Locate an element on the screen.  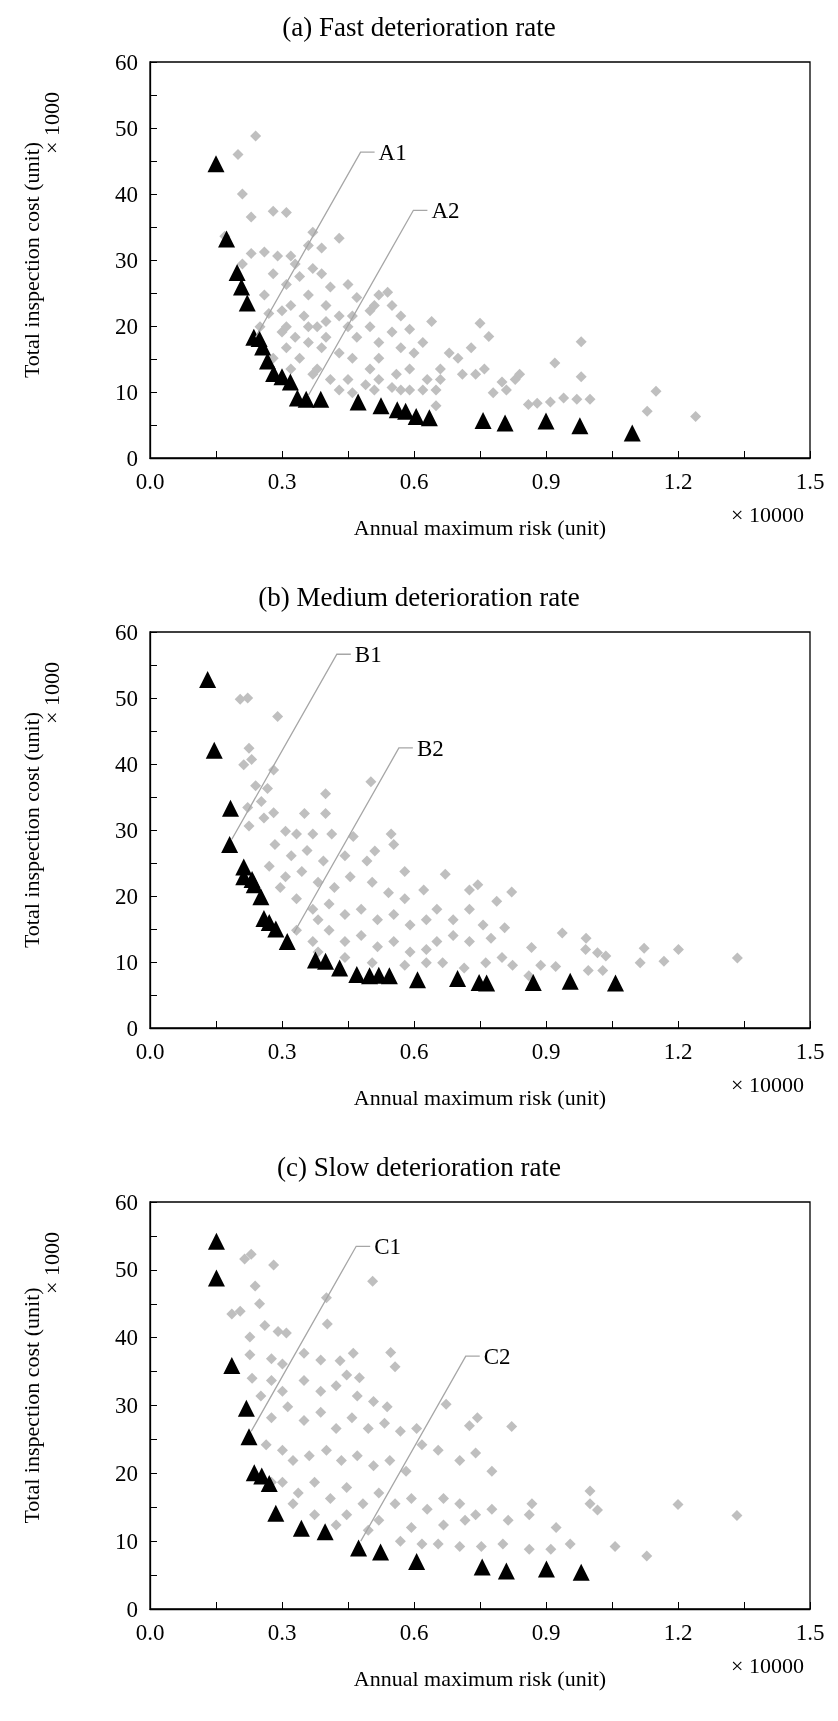
chart-title: (a) Fast deterioration rate is located at coordinates (419, 26).